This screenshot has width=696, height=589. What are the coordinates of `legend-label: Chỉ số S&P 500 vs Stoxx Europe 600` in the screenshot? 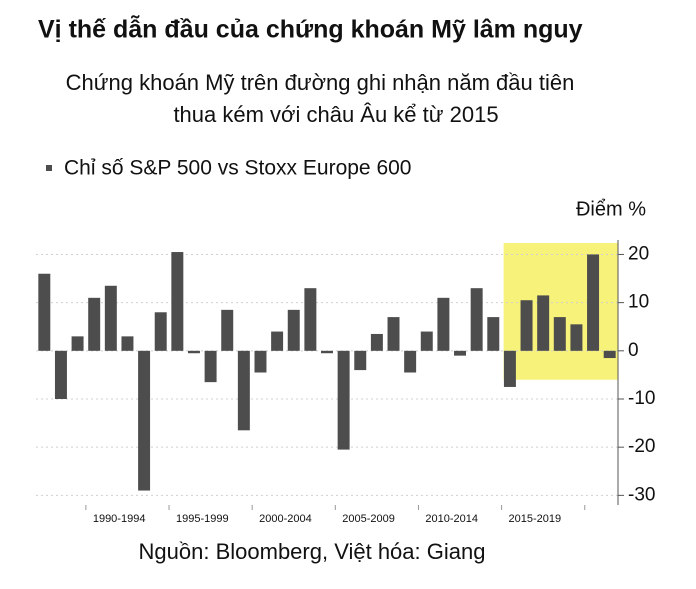 It's located at (237, 168).